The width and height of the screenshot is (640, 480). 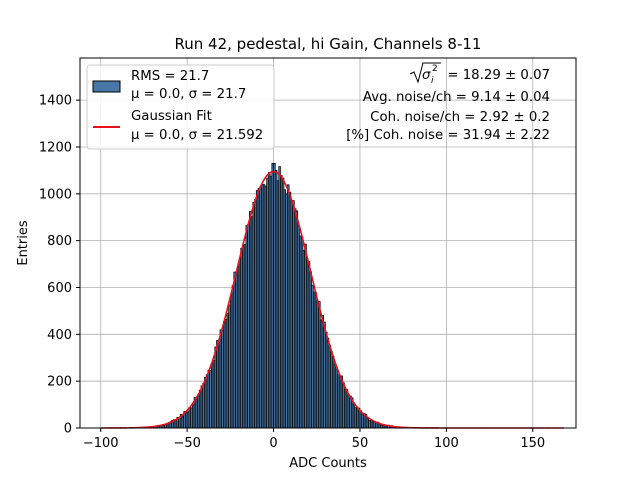 I want to click on x-tick-label-1: −50, so click(x=186, y=443).